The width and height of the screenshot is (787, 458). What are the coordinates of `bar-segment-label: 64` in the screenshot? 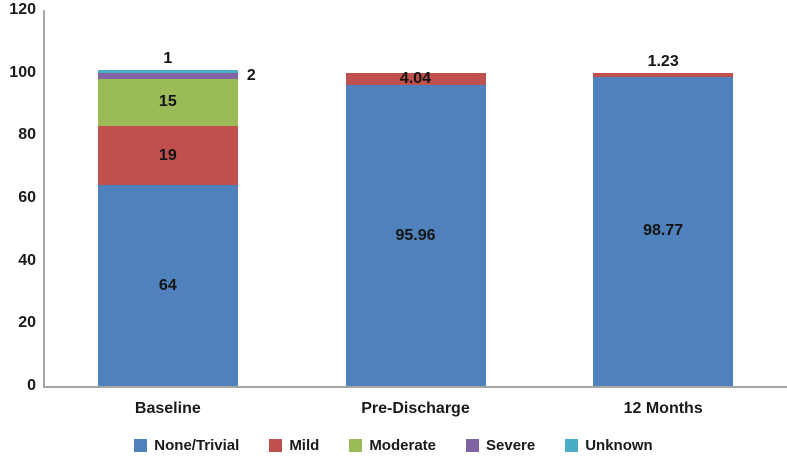 It's located at (167, 285).